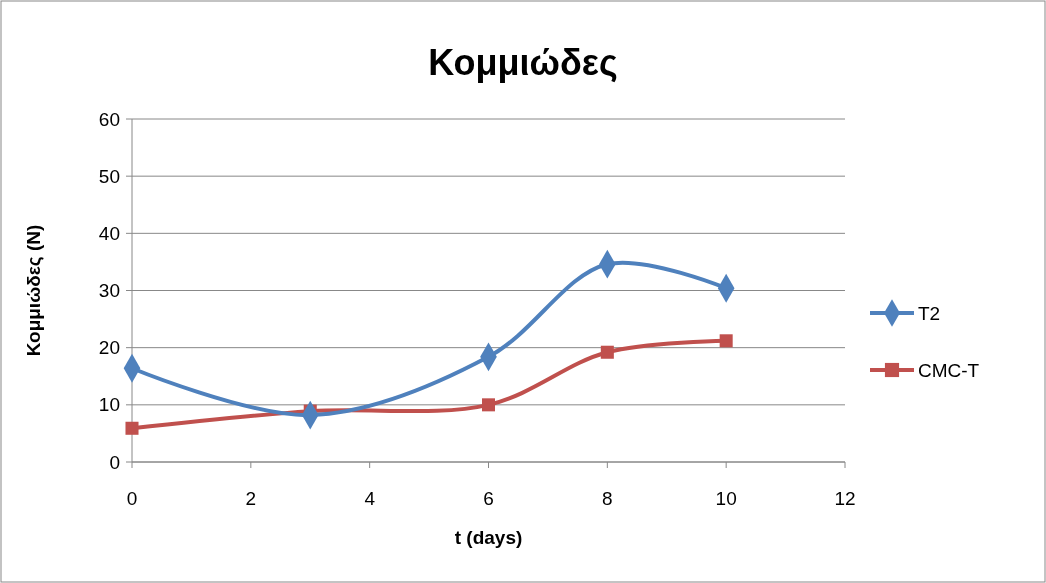 This screenshot has height=583, width=1046. Describe the element at coordinates (488, 537) in the screenshot. I see `x-axis-title: t (days)` at that location.